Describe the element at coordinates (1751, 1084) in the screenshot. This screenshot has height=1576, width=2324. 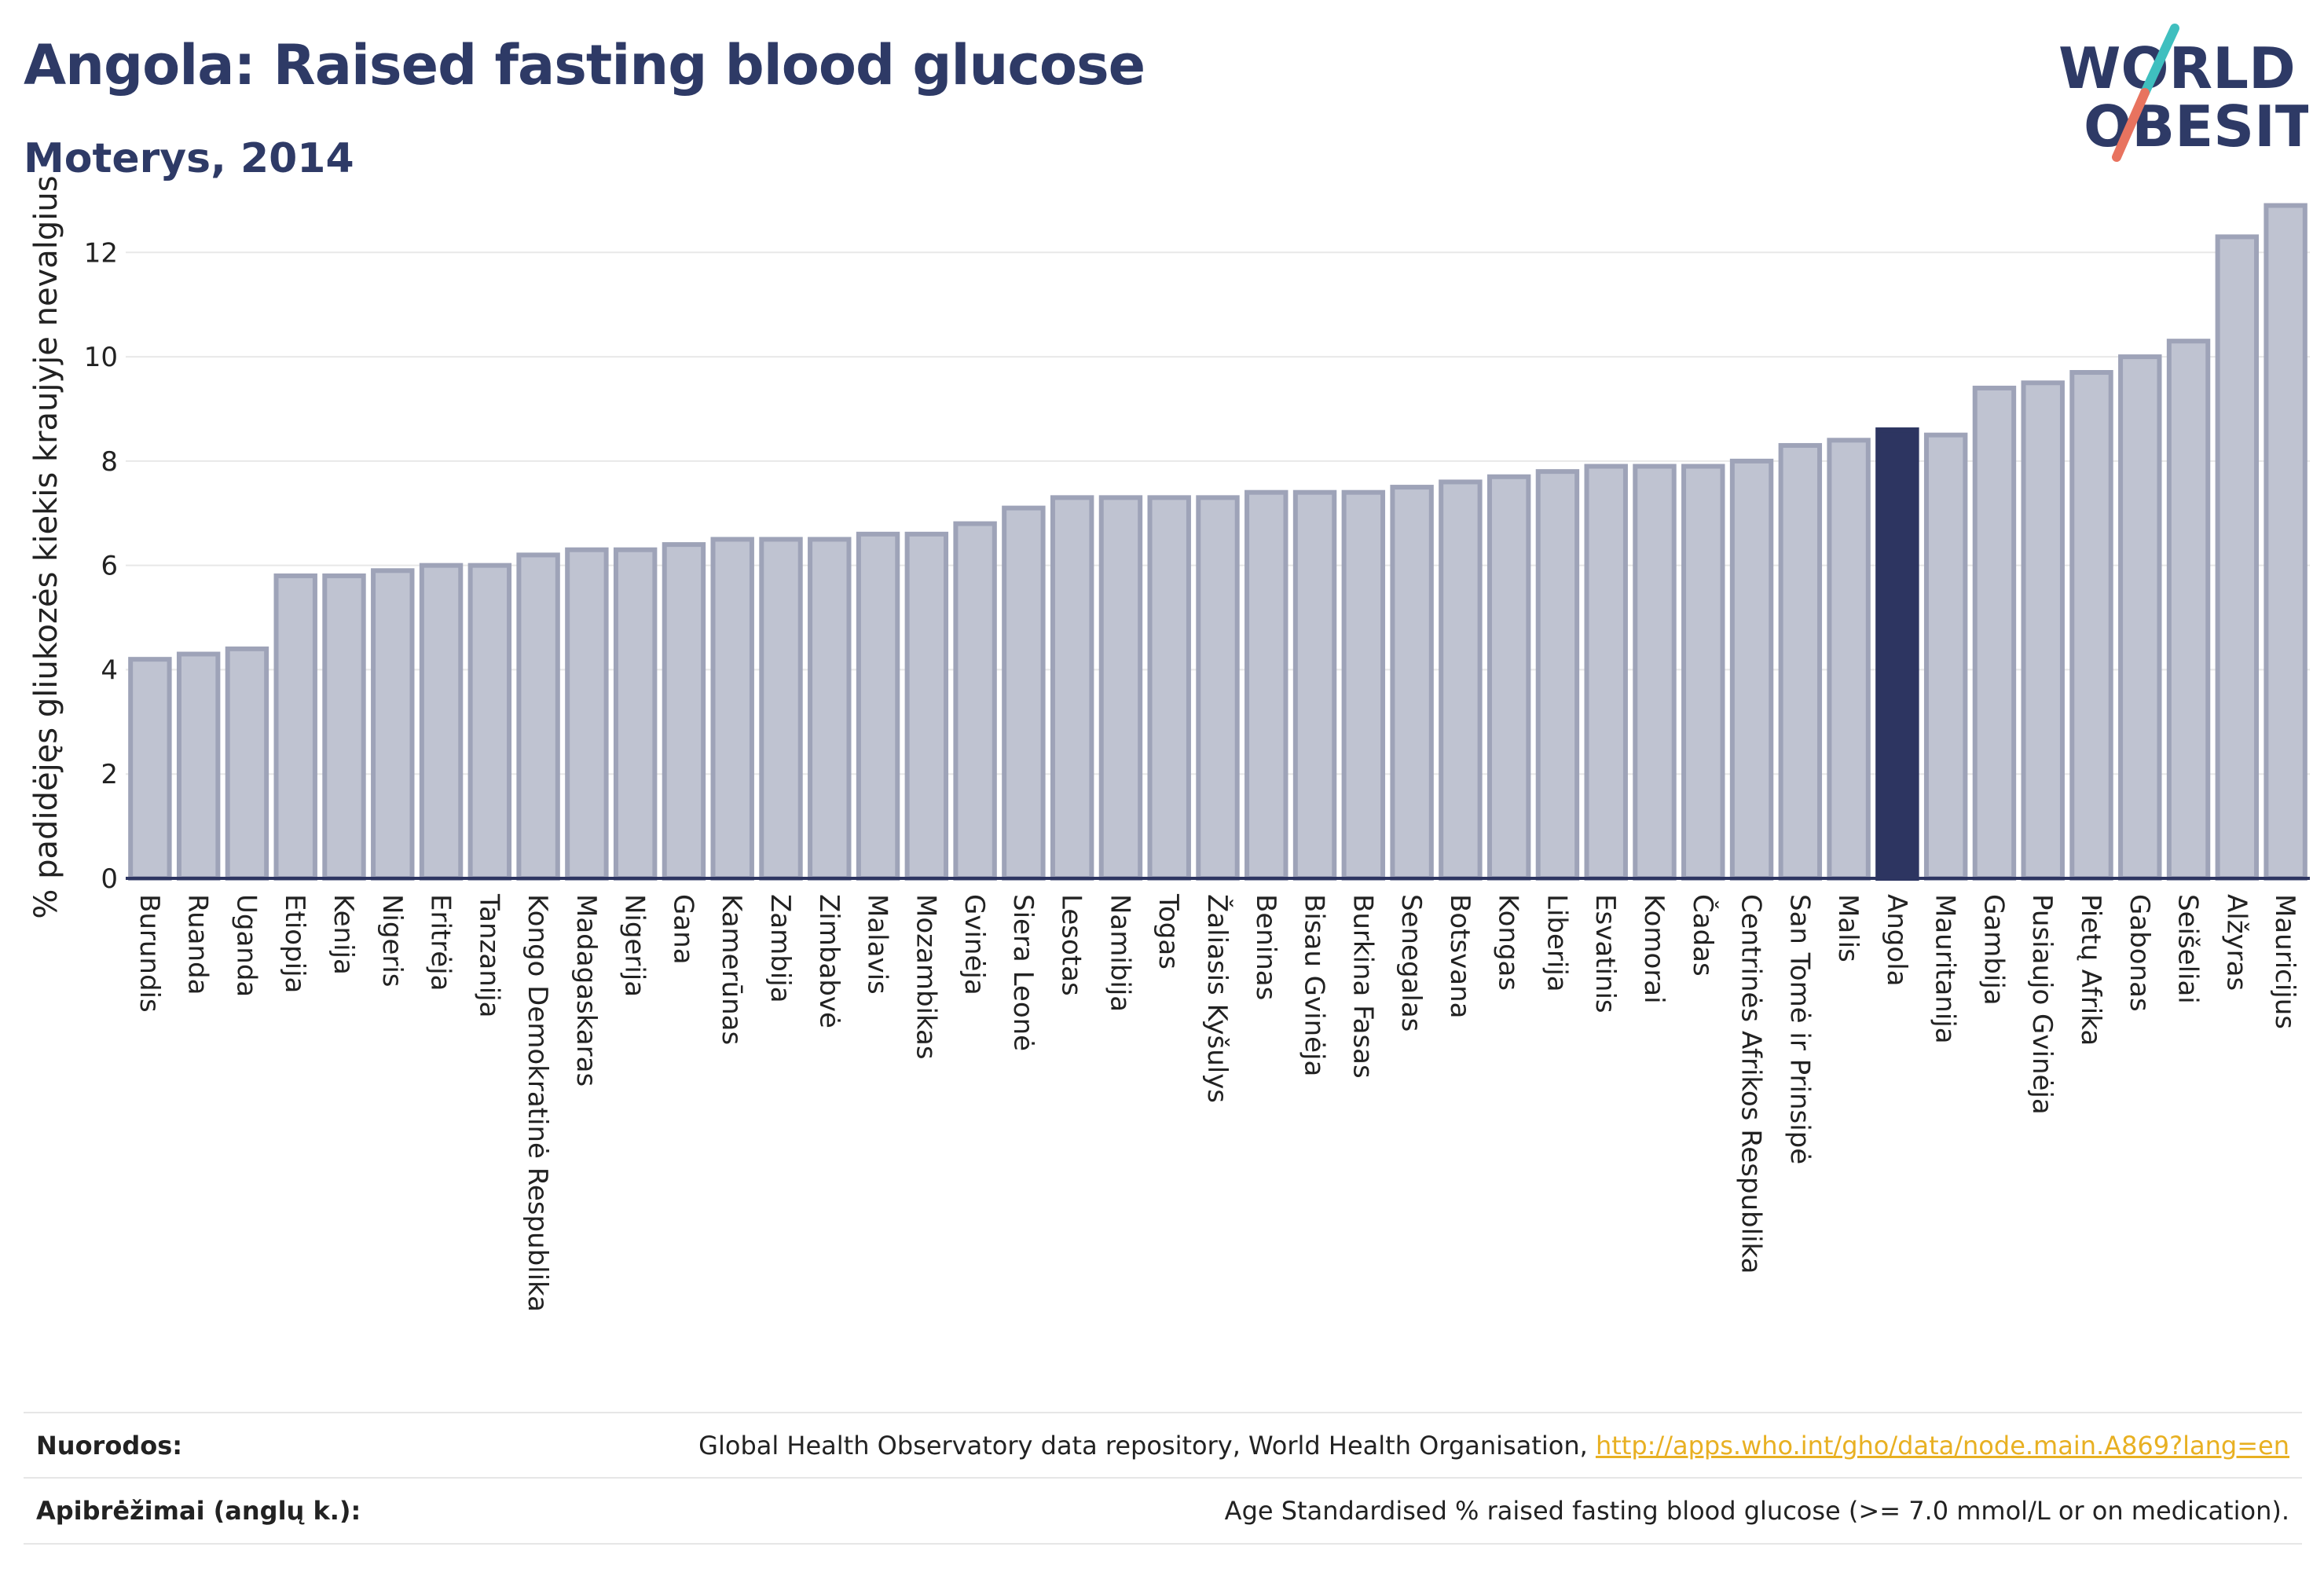
I see `category-label: Centrinės Afrikos Respublika` at that location.